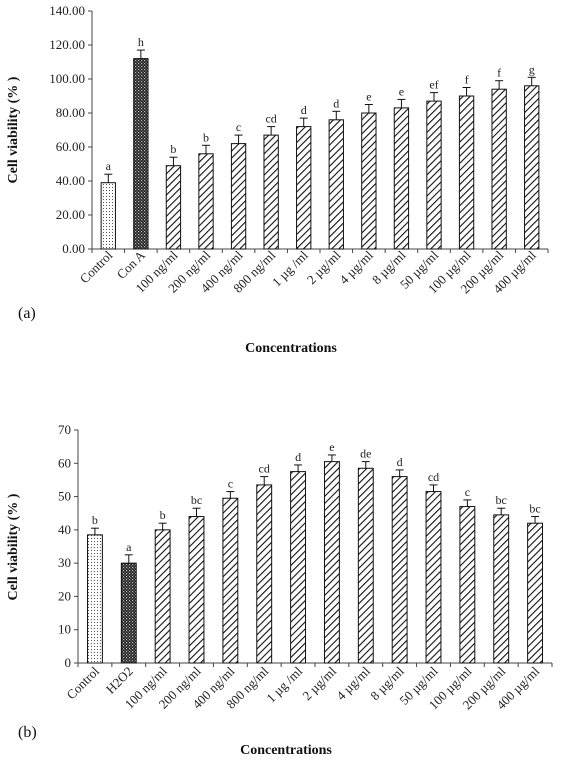 Image resolution: width=566 pixels, height=760 pixels. I want to click on y-tick-label: 60, so click(64, 462).